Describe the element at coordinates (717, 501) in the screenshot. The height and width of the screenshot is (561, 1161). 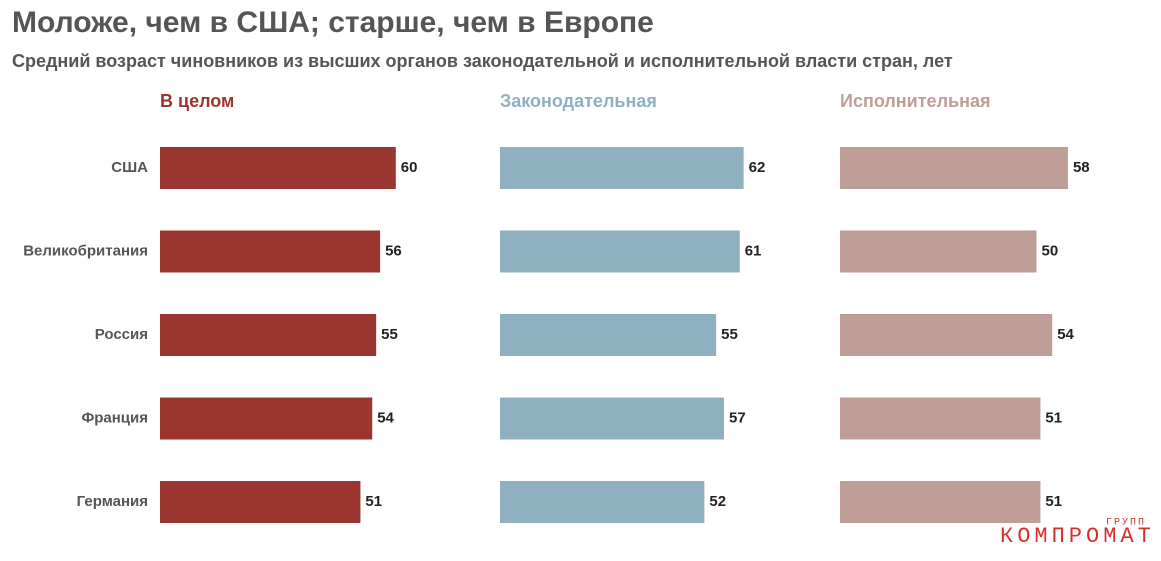
I see `value-label: 52` at that location.